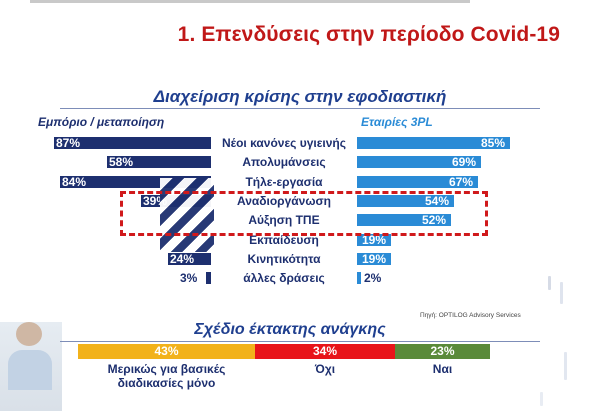  What do you see at coordinates (74, 181) in the screenshot?
I see `left-value-label: 84%` at bounding box center [74, 181].